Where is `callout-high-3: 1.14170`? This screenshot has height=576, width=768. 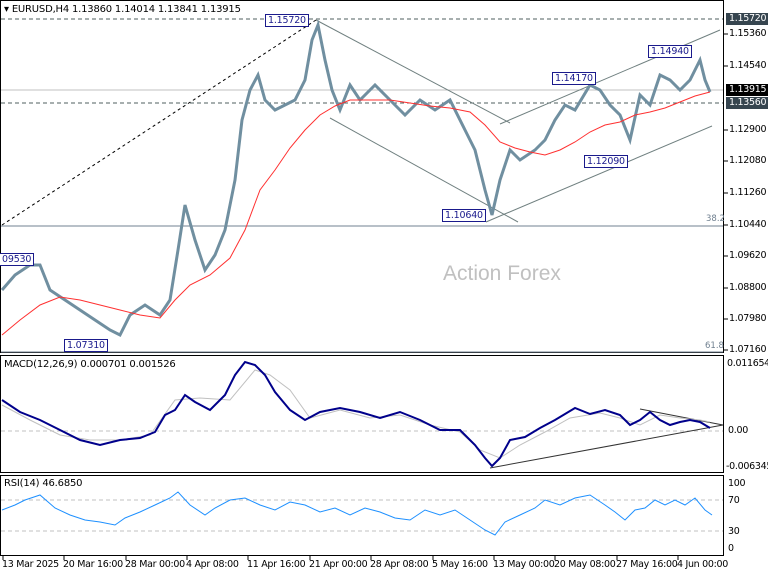
callout-high-3: 1.14170 is located at coordinates (574, 78).